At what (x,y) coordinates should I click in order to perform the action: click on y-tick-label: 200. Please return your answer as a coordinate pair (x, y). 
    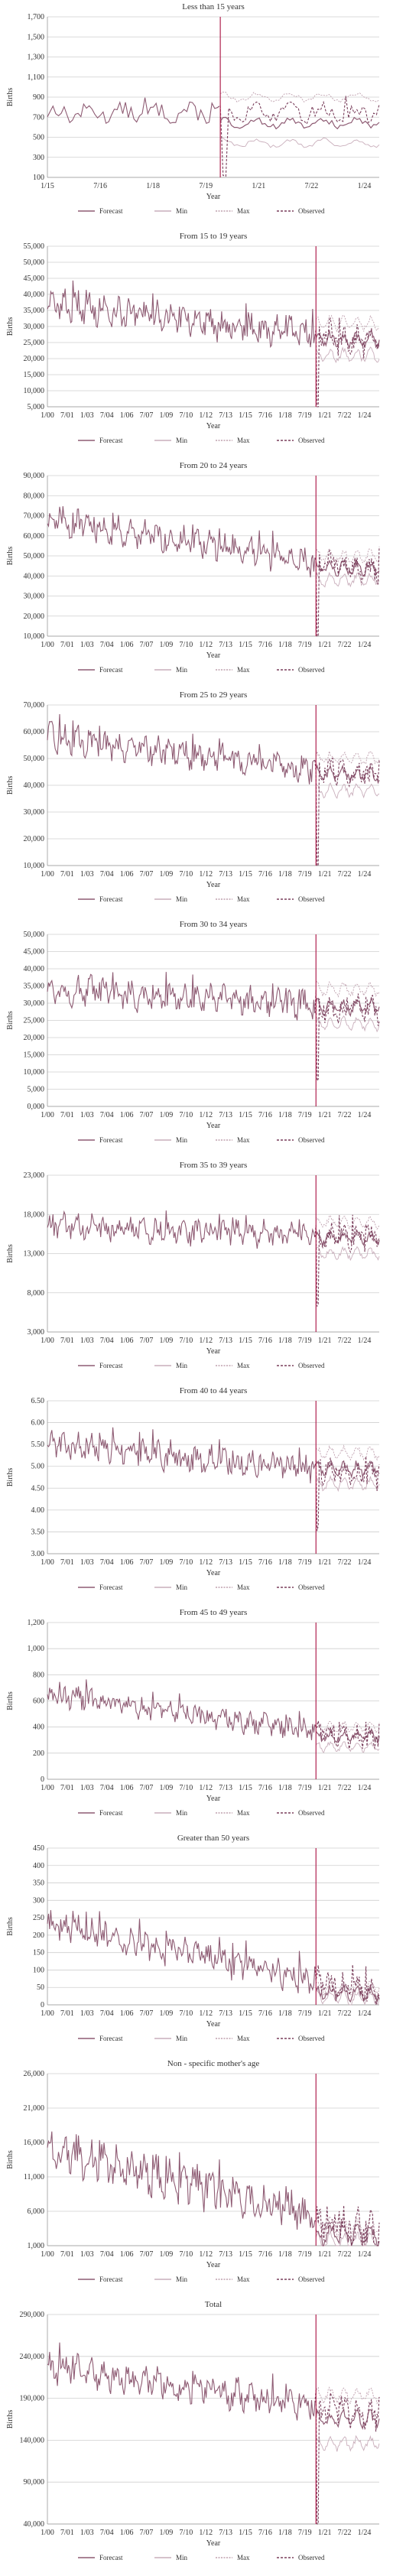
    Looking at the image, I should click on (38, 1936).